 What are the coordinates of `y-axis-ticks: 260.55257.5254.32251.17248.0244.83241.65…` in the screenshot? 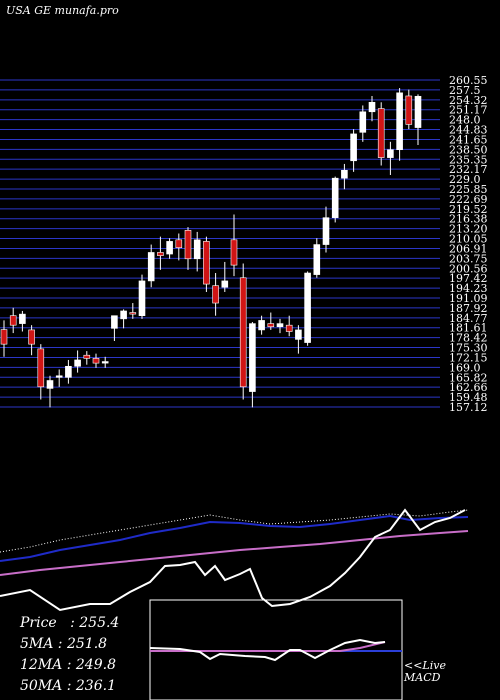 It's located at (468, 244).